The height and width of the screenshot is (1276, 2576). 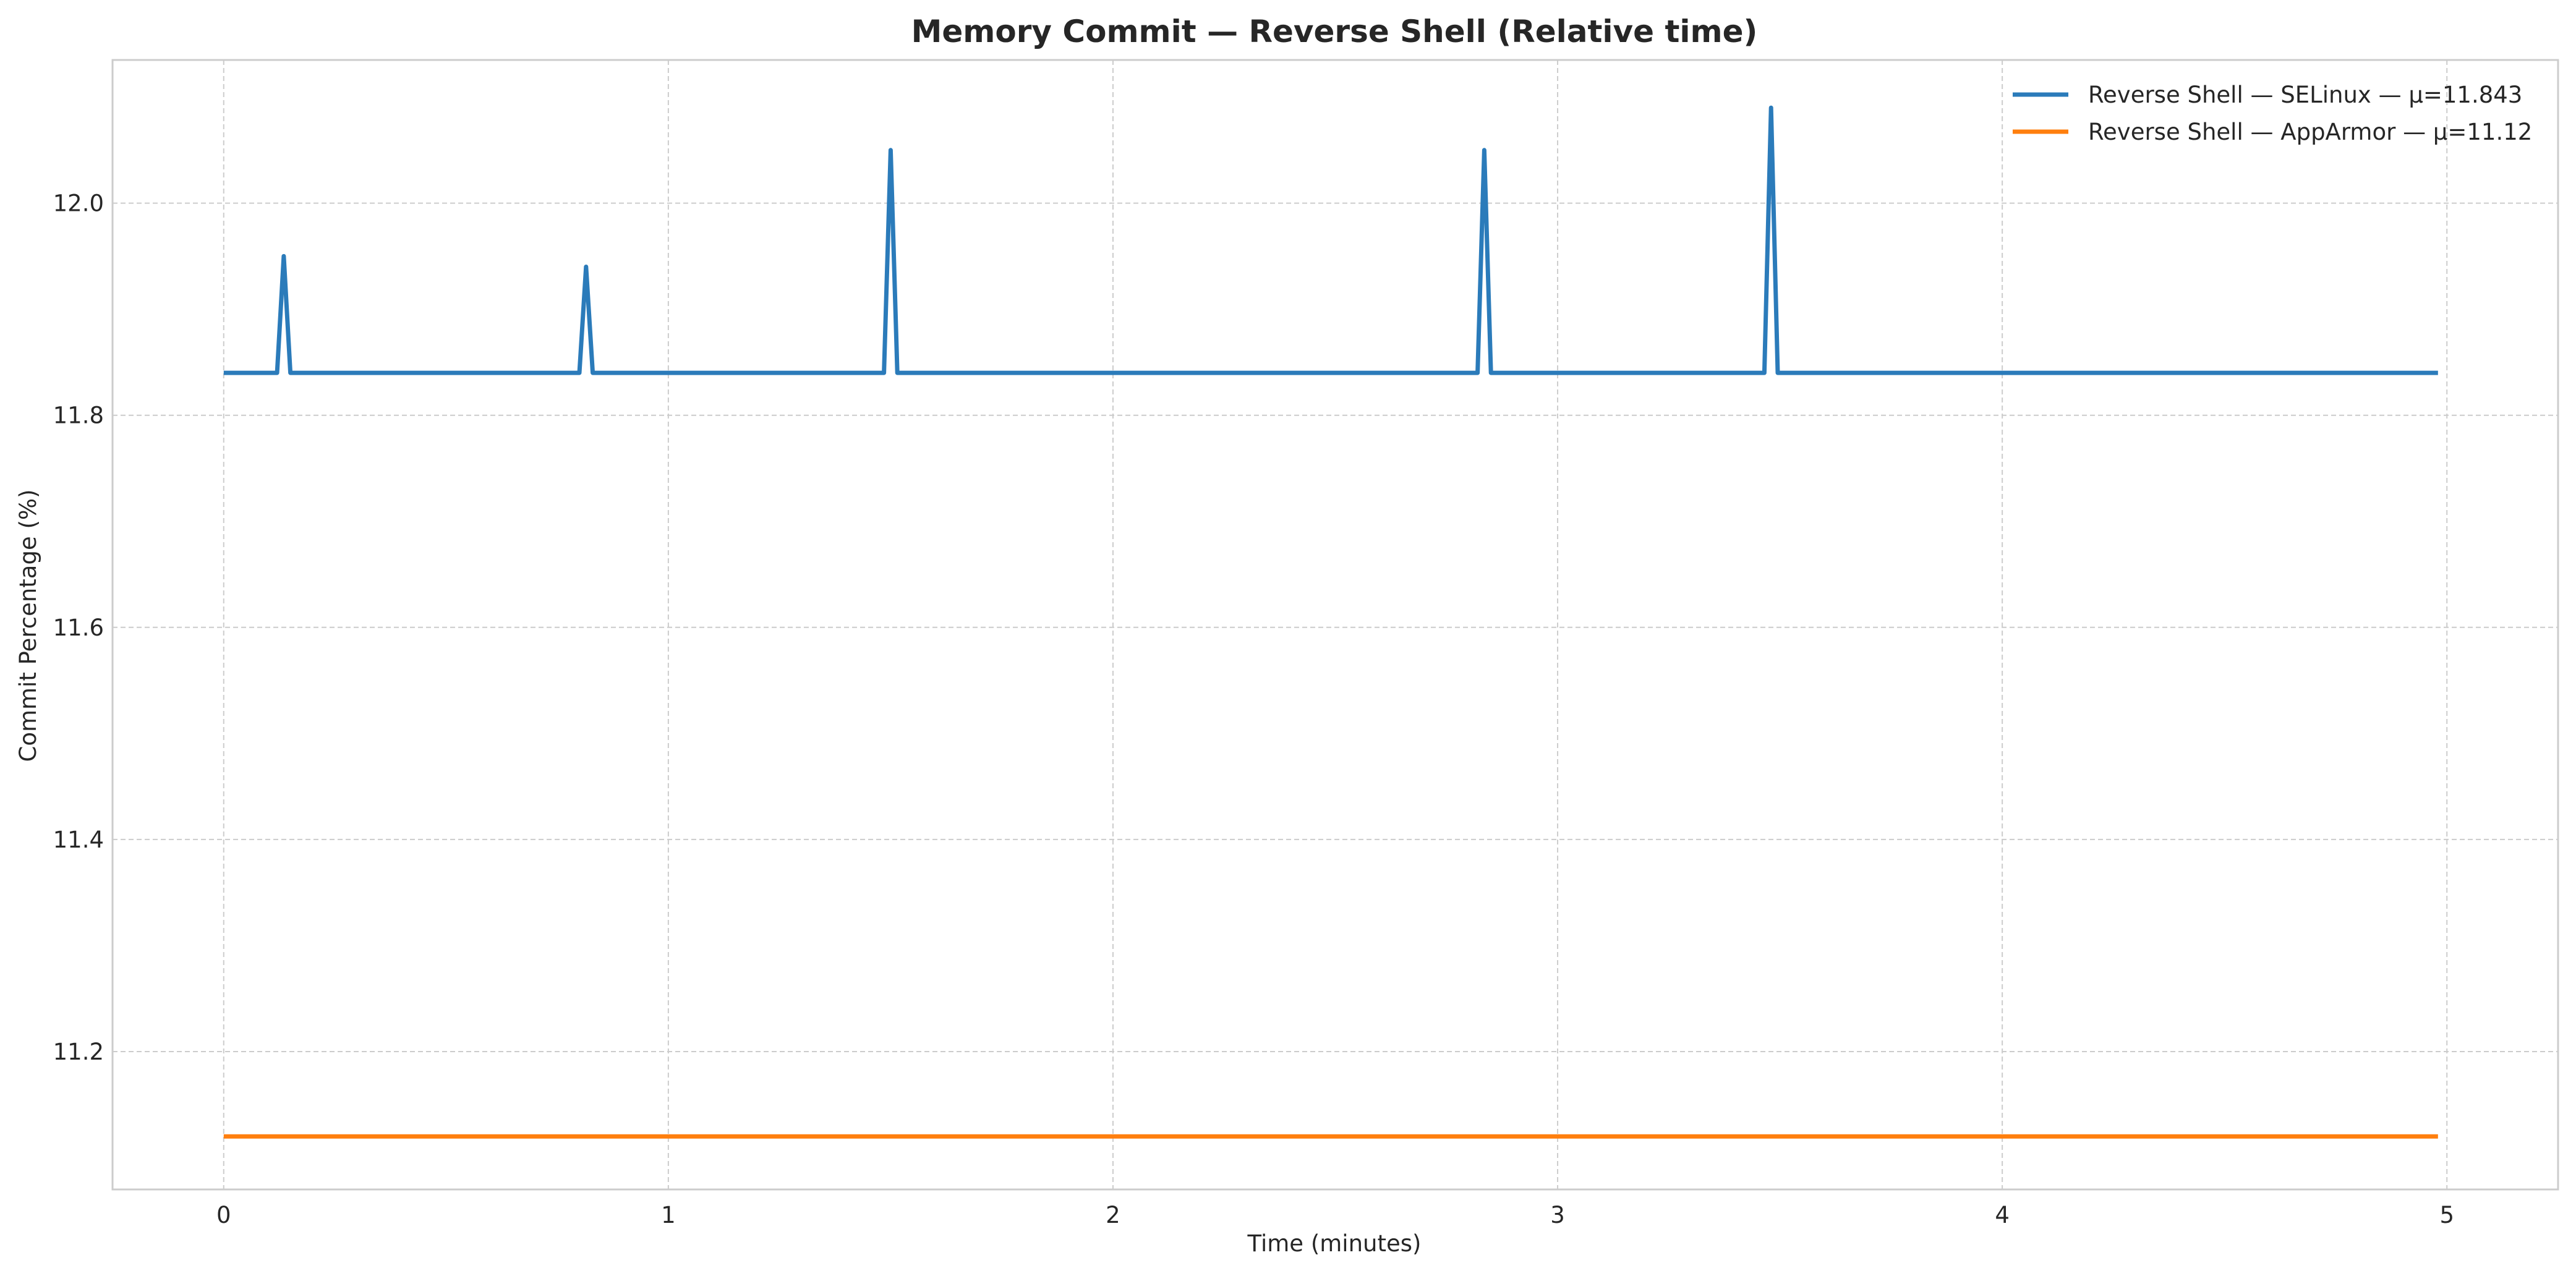 What do you see at coordinates (668, 1215) in the screenshot?
I see `x-tick-label: 1` at bounding box center [668, 1215].